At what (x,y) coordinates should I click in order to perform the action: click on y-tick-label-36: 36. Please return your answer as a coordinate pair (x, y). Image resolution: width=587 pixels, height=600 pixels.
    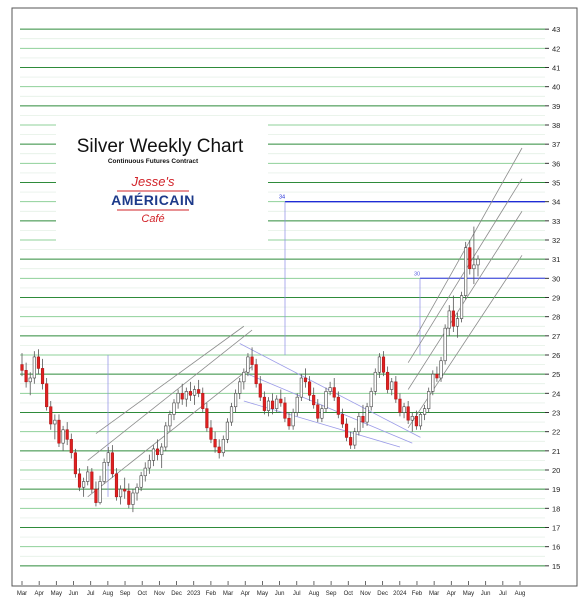
    Looking at the image, I should click on (556, 163).